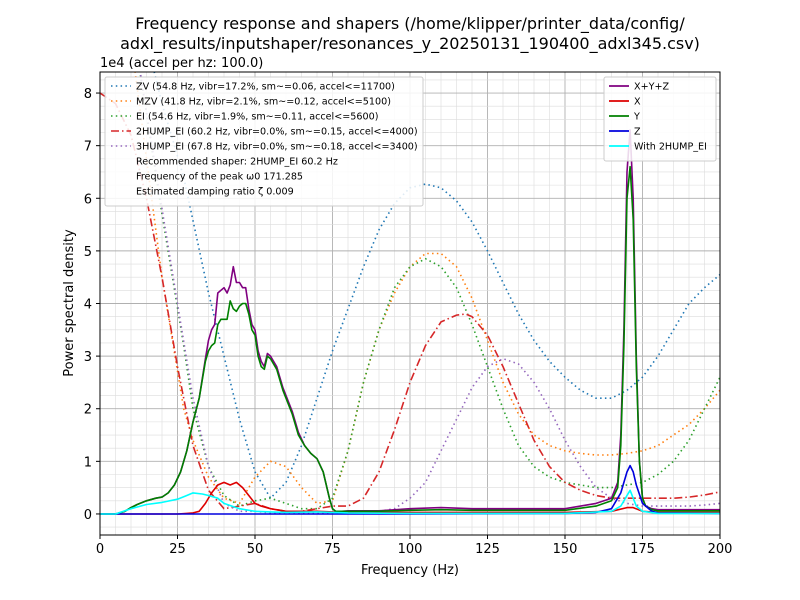 The height and width of the screenshot is (600, 800). Describe the element at coordinates (255, 549) in the screenshot. I see `x-tick-label: 50` at that location.